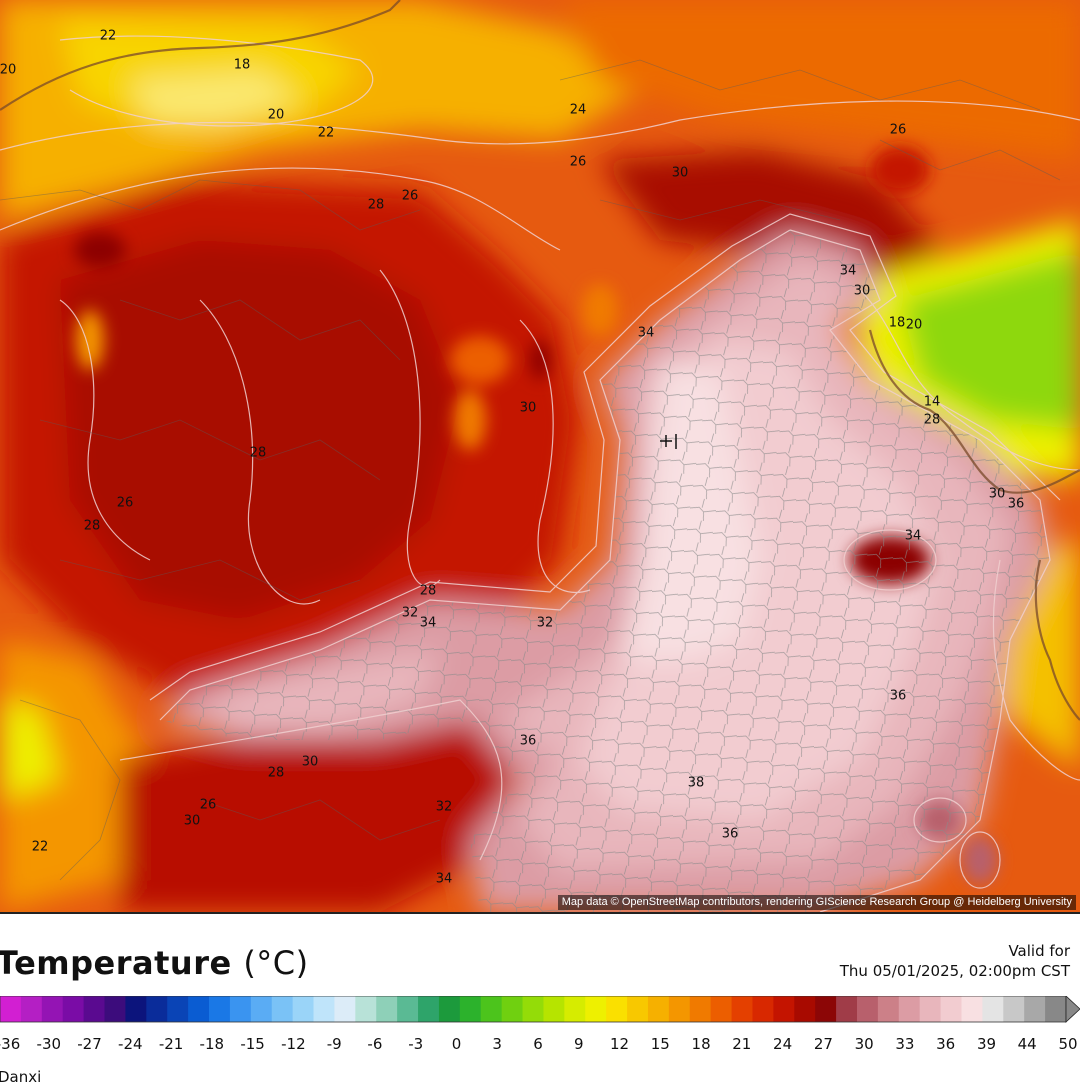 Image resolution: width=1080 pixels, height=1086 pixels. What do you see at coordinates (741, 1044) in the screenshot?
I see `color-scale-tick-label: 21` at bounding box center [741, 1044].